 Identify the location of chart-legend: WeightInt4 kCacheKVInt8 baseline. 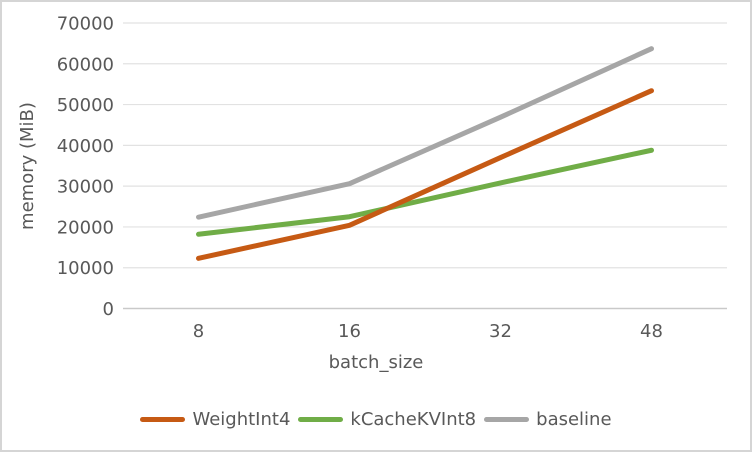
(376, 419).